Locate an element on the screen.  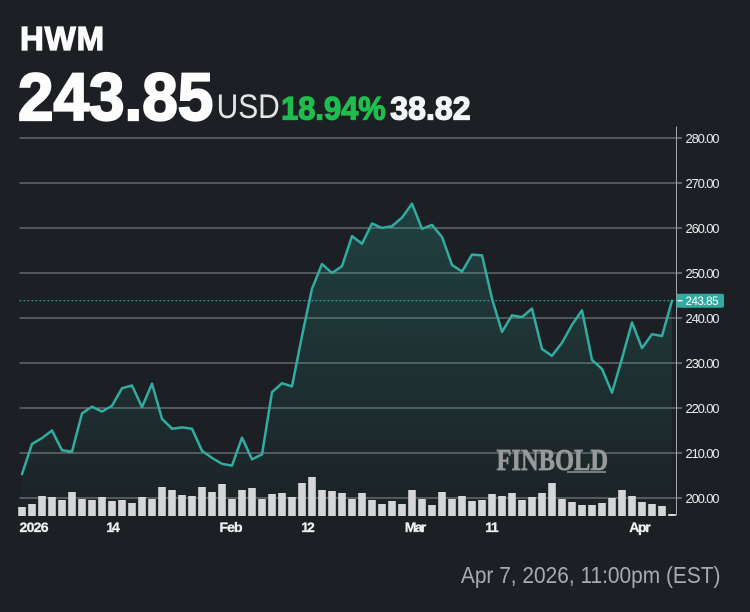
svg-text: Apr is located at coordinates (640, 527).